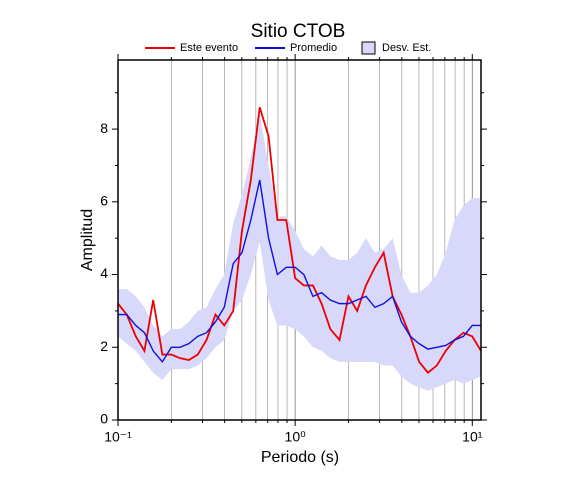 The height and width of the screenshot is (480, 586). Describe the element at coordinates (406, 48) in the screenshot. I see `legend-label: Desv. Est.` at that location.